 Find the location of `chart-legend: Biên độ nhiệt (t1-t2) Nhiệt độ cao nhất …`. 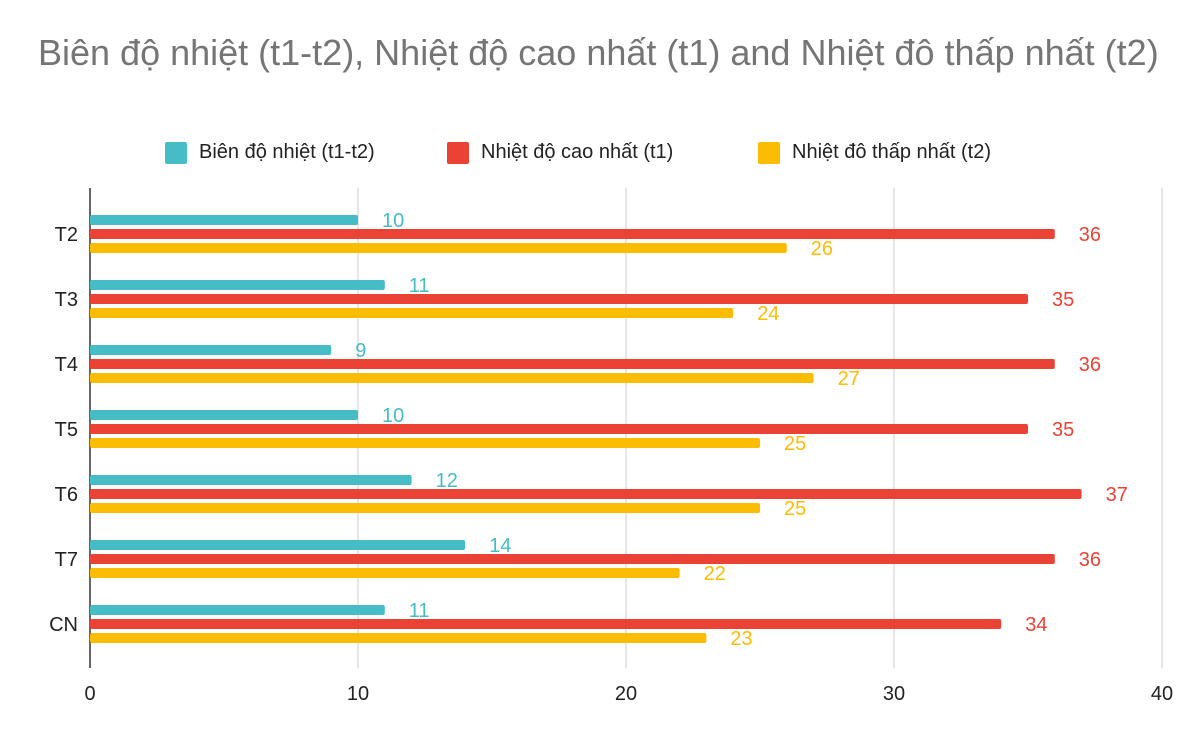

chart-legend: Biên độ nhiệt (t1-t2) Nhiệt độ cao nhất … is located at coordinates (600, 153).